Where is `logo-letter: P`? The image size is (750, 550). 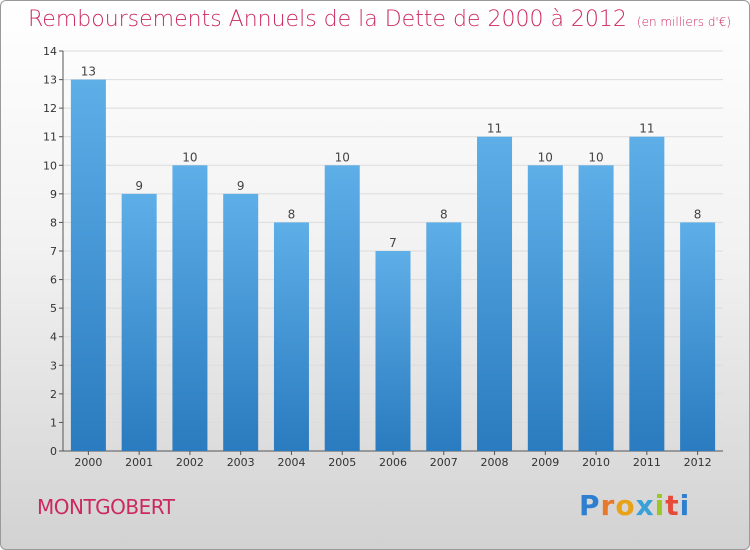 logo-letter: P is located at coordinates (590, 505).